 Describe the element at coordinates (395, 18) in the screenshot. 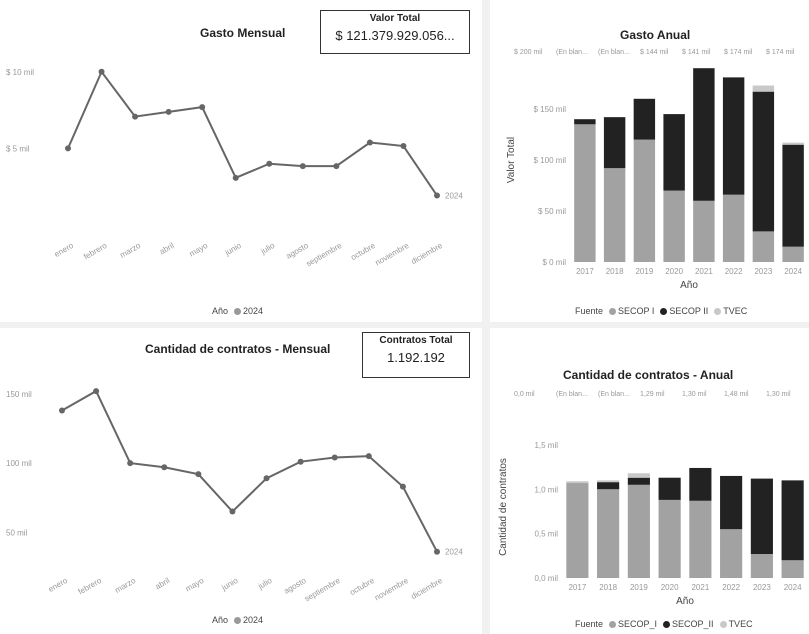

I see `total-value-label: Valor Total` at that location.